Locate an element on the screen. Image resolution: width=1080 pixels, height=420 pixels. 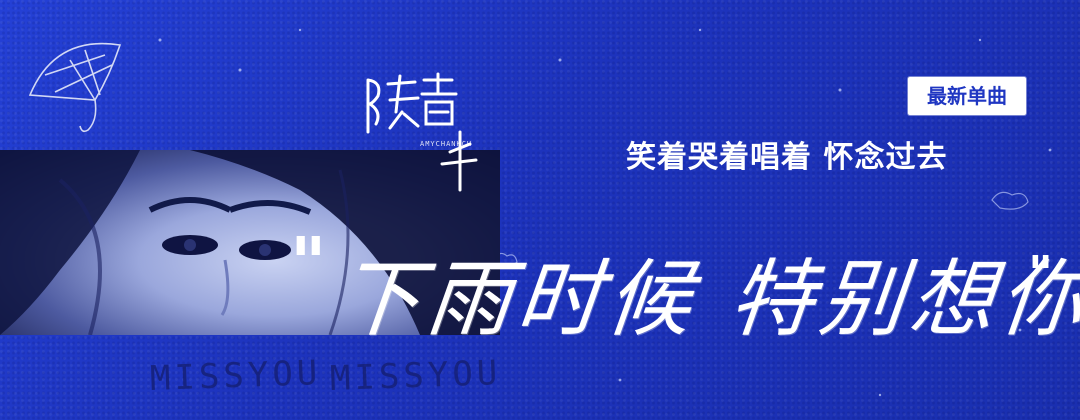
watermark-text-1: MISSYOU is located at coordinates (235, 376).